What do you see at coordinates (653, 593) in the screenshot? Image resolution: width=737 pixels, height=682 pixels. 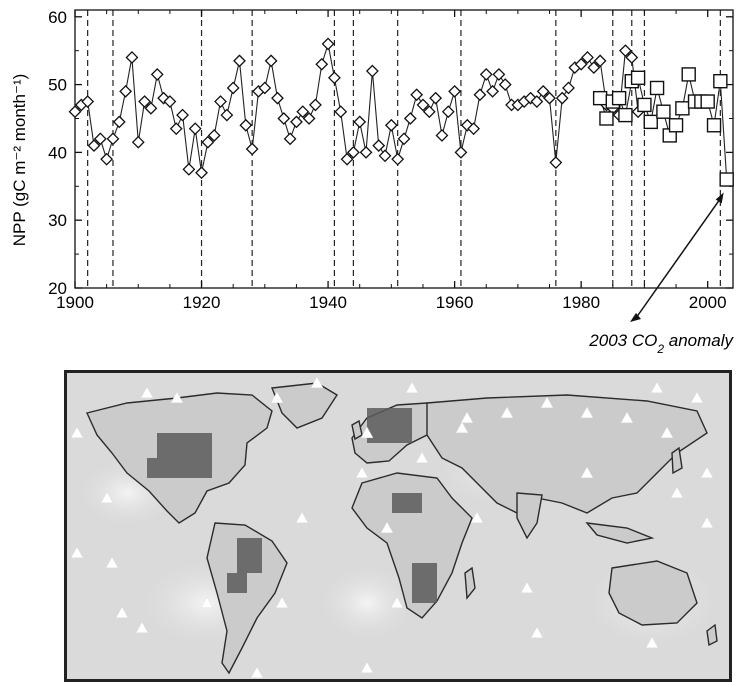 I see `australia` at bounding box center [653, 593].